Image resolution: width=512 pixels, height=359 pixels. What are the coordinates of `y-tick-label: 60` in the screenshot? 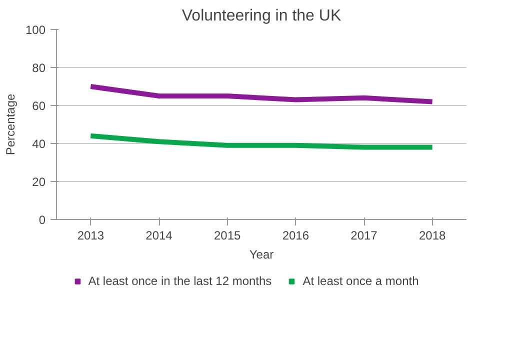 It's located at (39, 106).